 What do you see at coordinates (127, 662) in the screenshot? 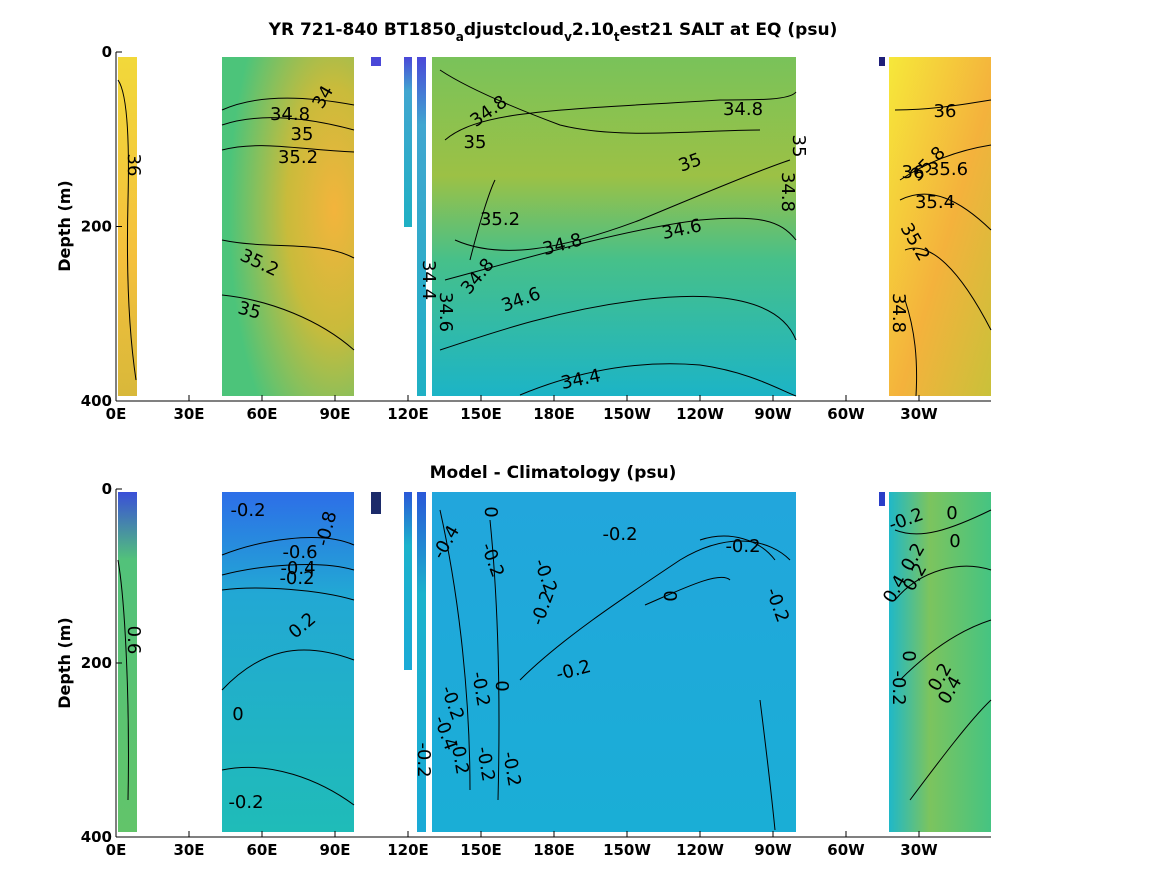
I see `data-panel-0e` at bounding box center [127, 662].